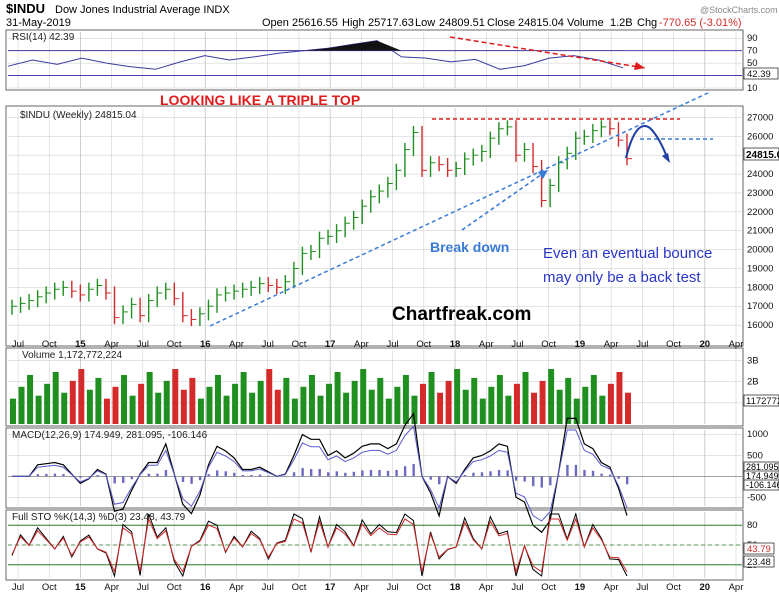 The width and height of the screenshot is (779, 598). Describe the element at coordinates (762, 467) in the screenshot. I see `macd-signal-label: 281.095` at that location.